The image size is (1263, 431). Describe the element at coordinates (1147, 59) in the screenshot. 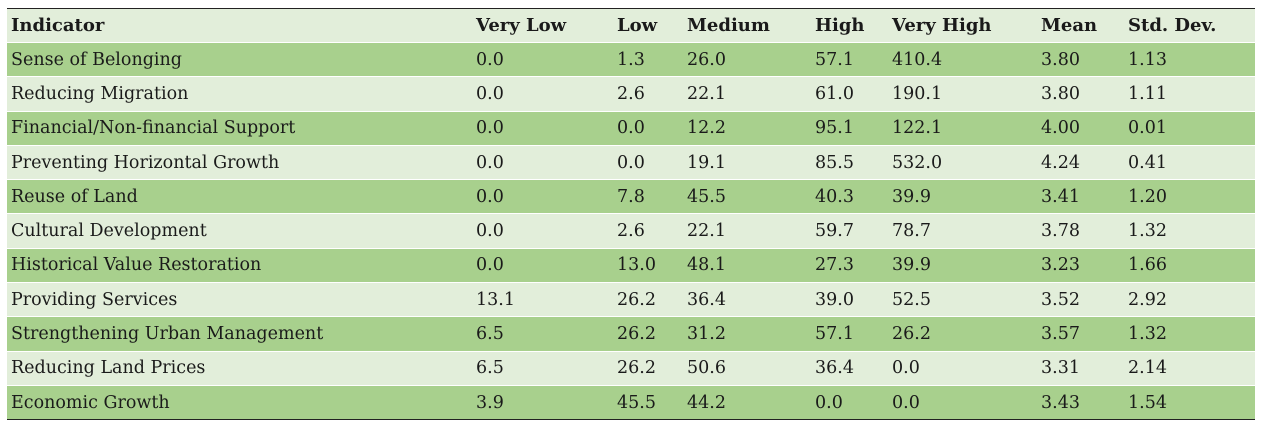

I see `std-dev-cell: 1.13` at that location.